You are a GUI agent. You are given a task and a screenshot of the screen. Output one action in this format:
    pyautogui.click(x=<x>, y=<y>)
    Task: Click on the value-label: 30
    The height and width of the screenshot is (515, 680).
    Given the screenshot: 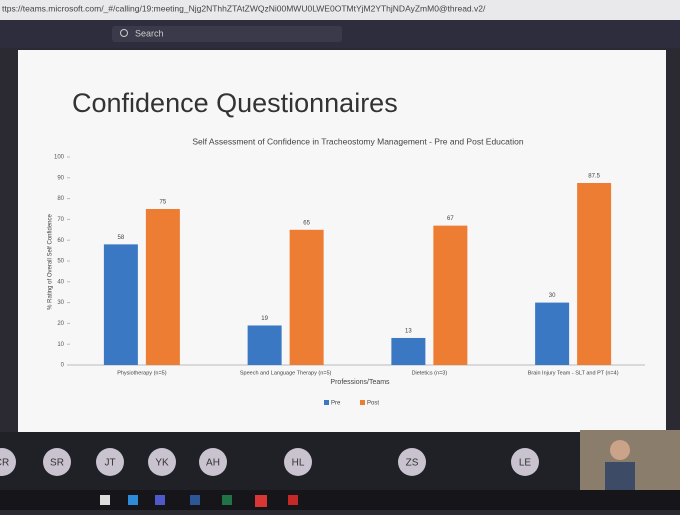 What is the action you would take?
    pyautogui.click(x=552, y=296)
    